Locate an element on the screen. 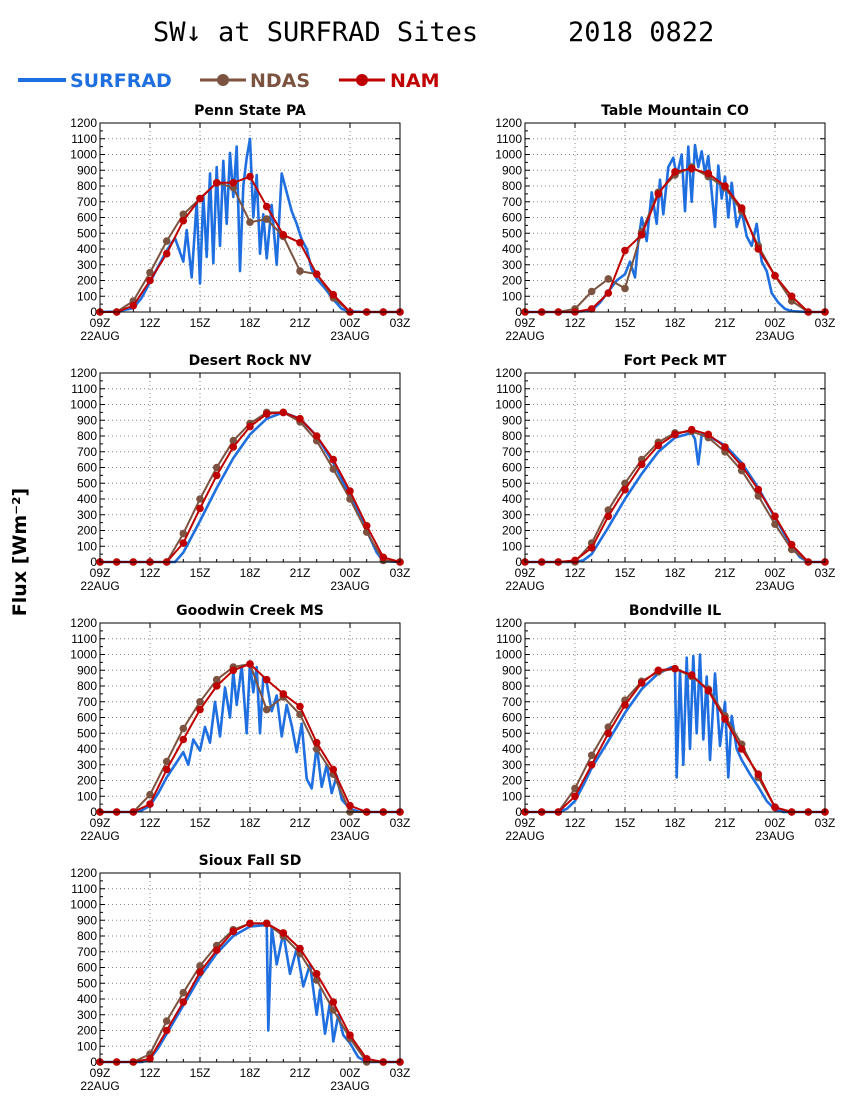  y-tick-label: 800 is located at coordinates (87, 436).